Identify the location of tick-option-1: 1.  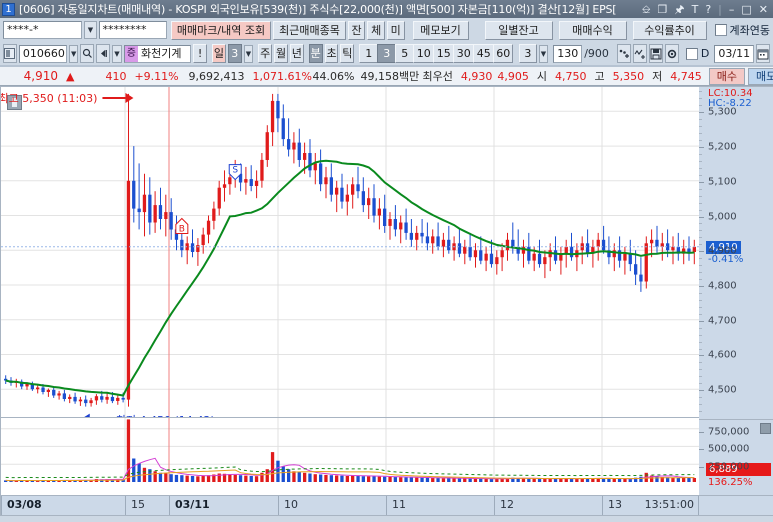
(368, 53).